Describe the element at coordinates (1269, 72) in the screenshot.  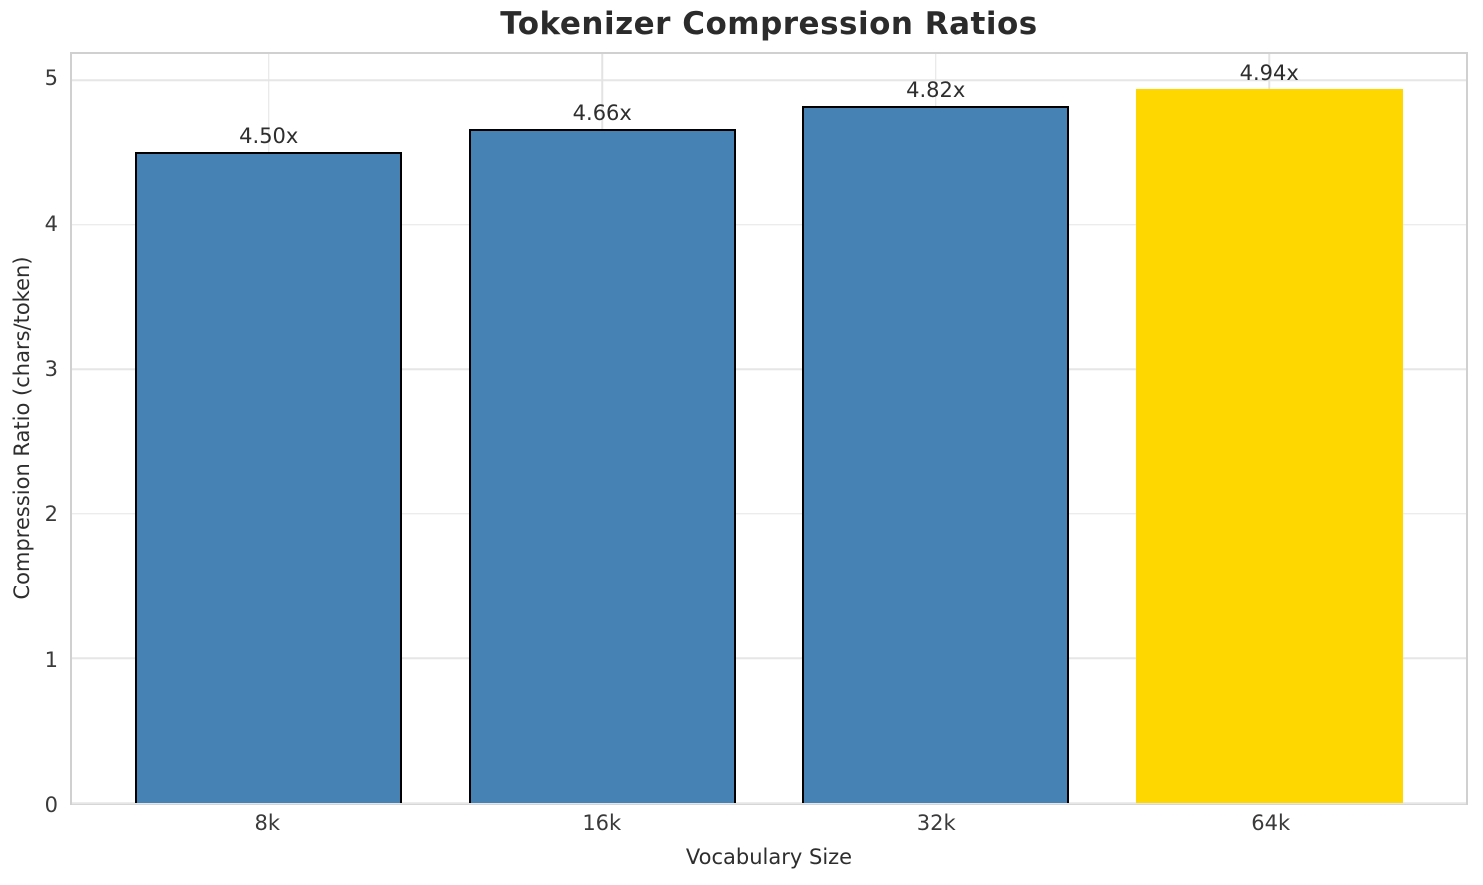
I see `bar-value-label: 4.94x` at that location.